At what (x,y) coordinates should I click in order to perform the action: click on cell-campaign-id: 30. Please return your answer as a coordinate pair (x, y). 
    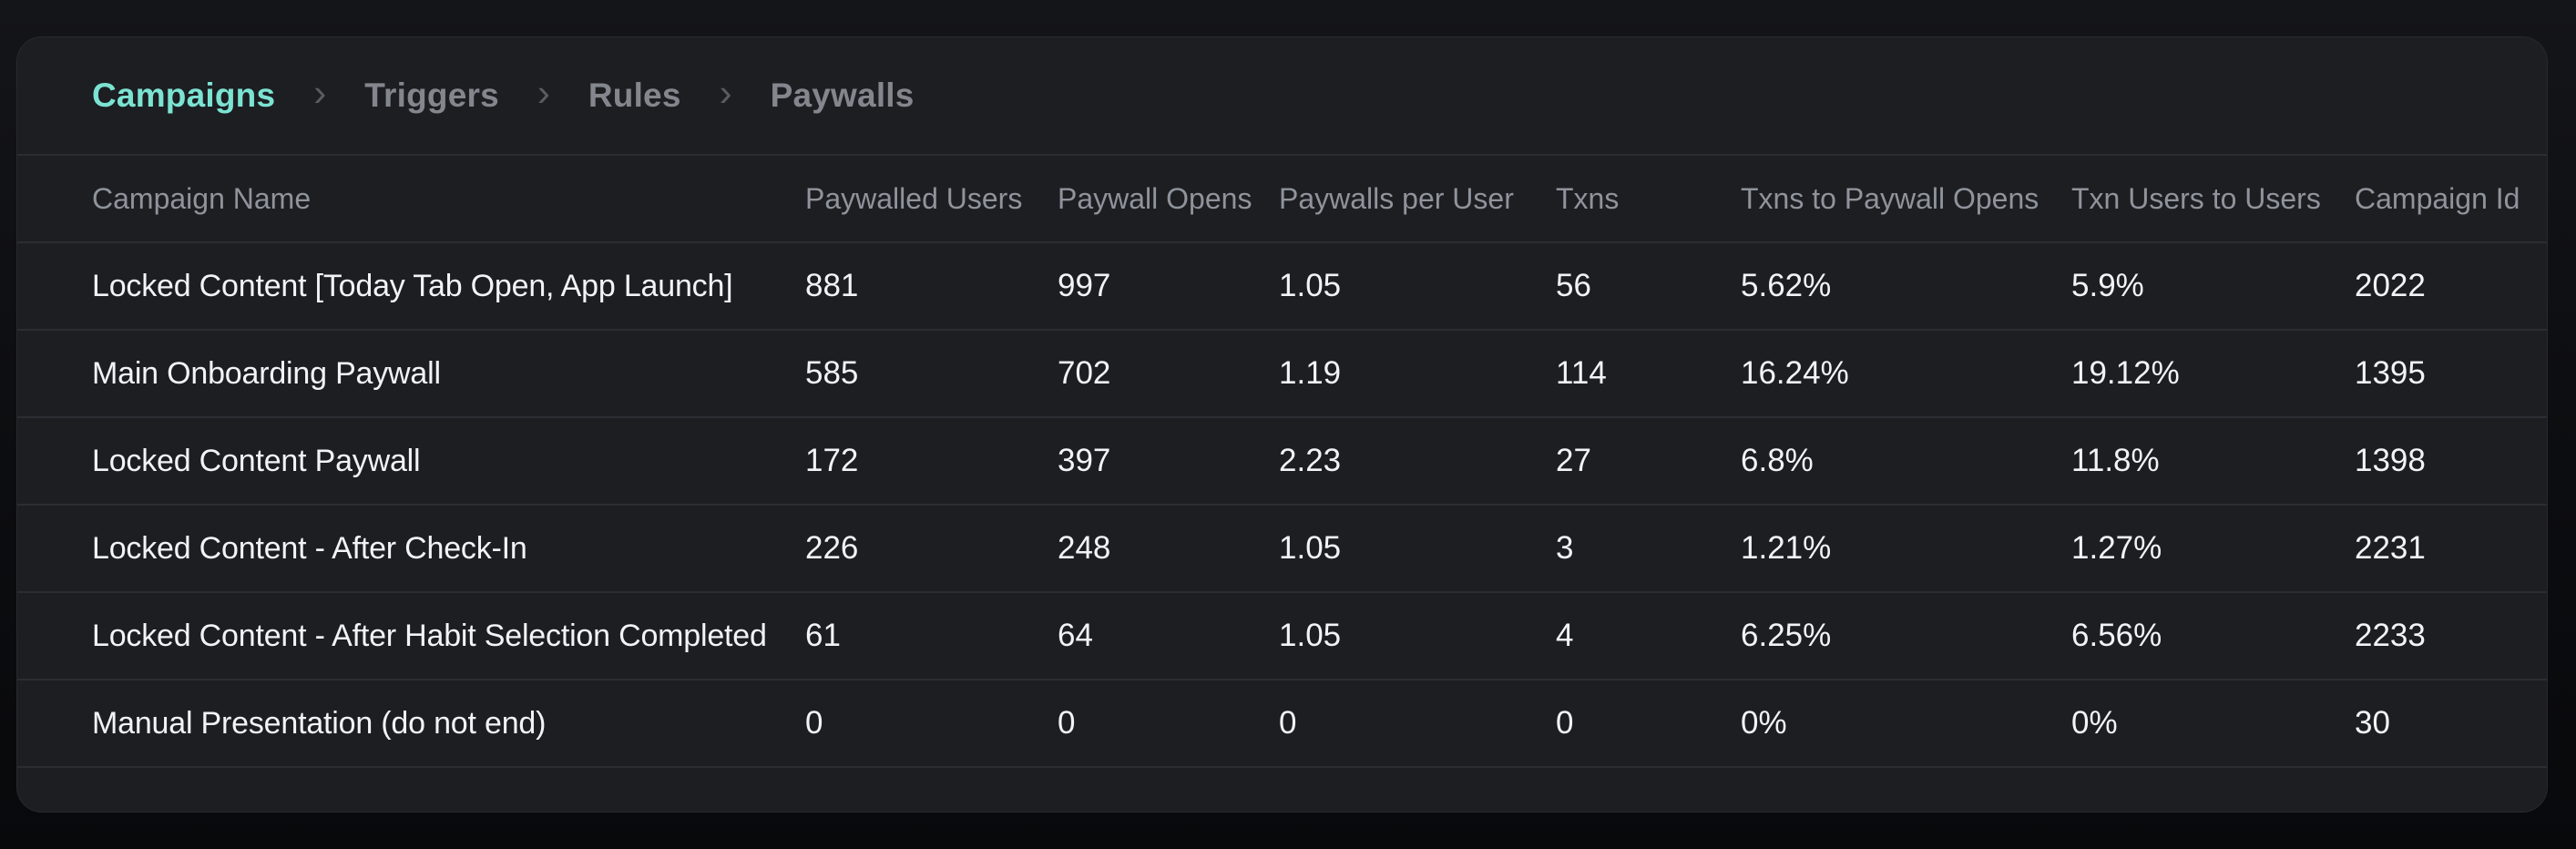
    Looking at the image, I should click on (2372, 723).